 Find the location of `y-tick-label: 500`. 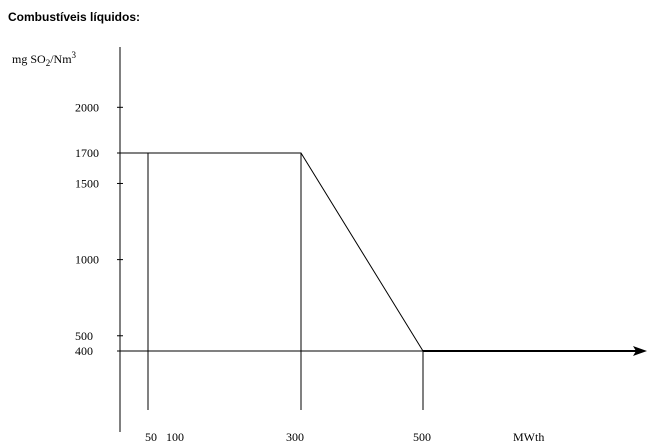

y-tick-label: 500 is located at coordinates (84, 336).